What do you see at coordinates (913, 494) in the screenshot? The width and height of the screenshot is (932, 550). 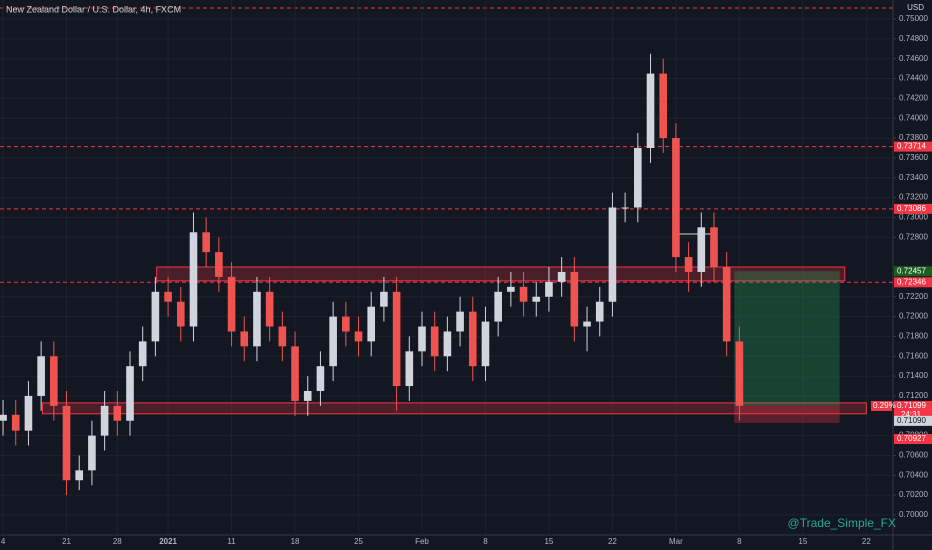 I see `y-tick-label: 0.70200` at bounding box center [913, 494].